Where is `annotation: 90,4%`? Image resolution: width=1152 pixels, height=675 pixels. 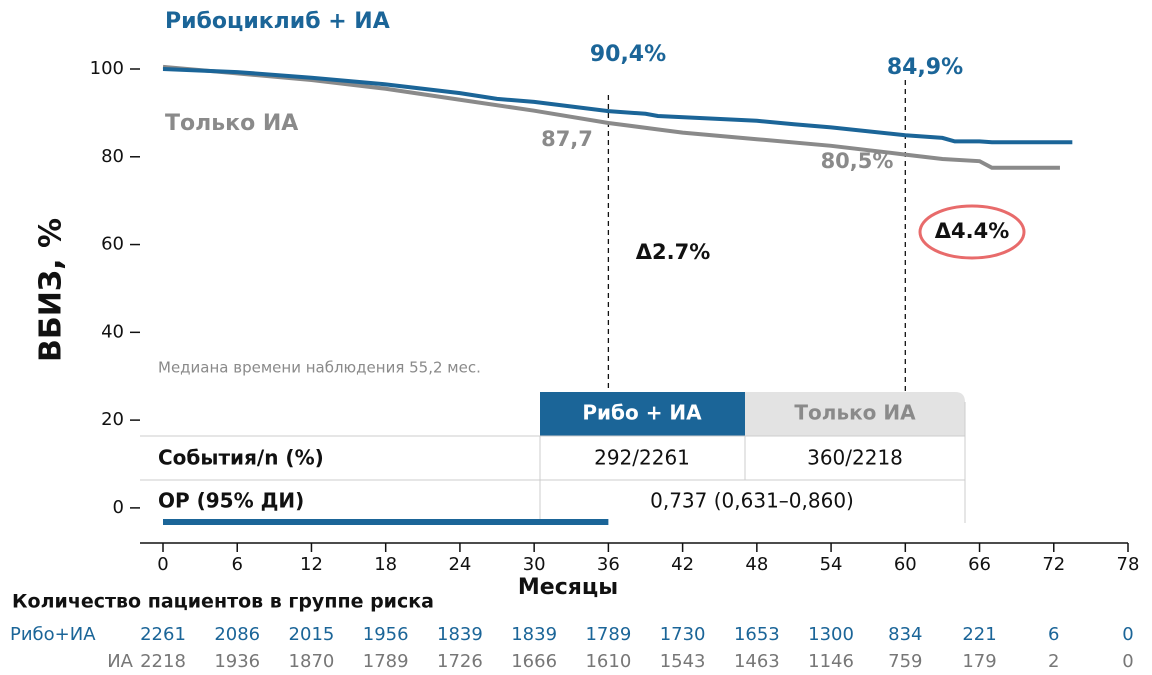 annotation: 90,4% is located at coordinates (628, 54).